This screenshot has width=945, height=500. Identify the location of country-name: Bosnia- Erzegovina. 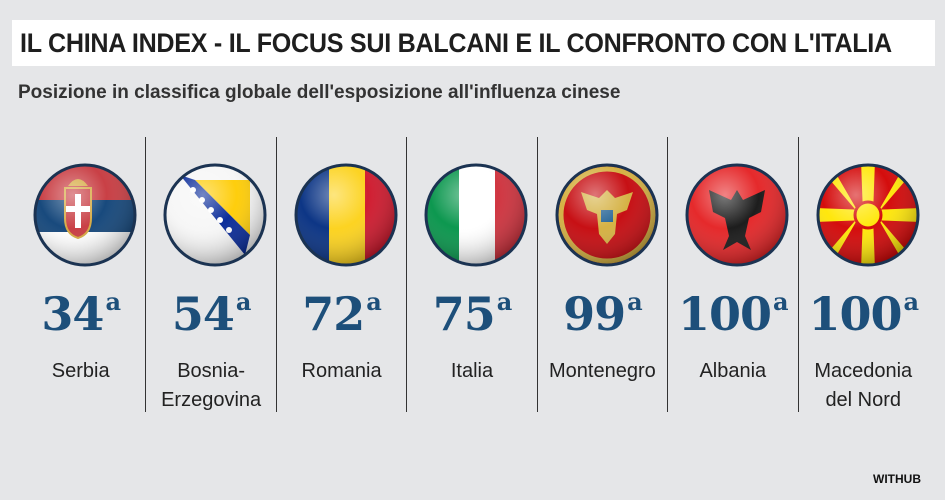
(211, 385).